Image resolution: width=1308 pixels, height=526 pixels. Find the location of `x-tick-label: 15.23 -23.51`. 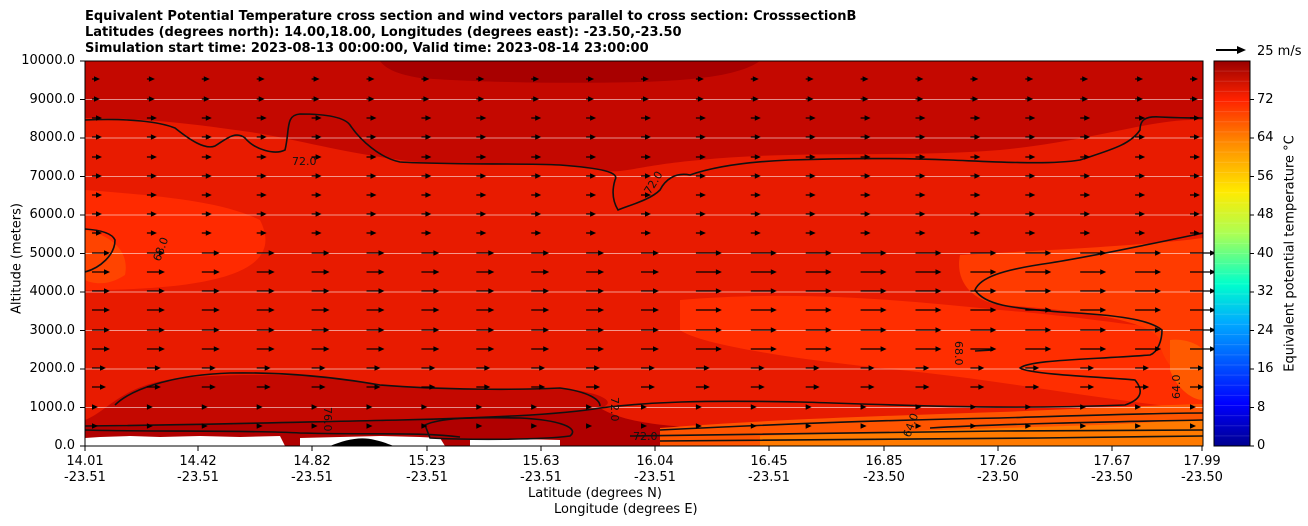

x-tick-label: 15.23 -23.51 is located at coordinates (427, 469).